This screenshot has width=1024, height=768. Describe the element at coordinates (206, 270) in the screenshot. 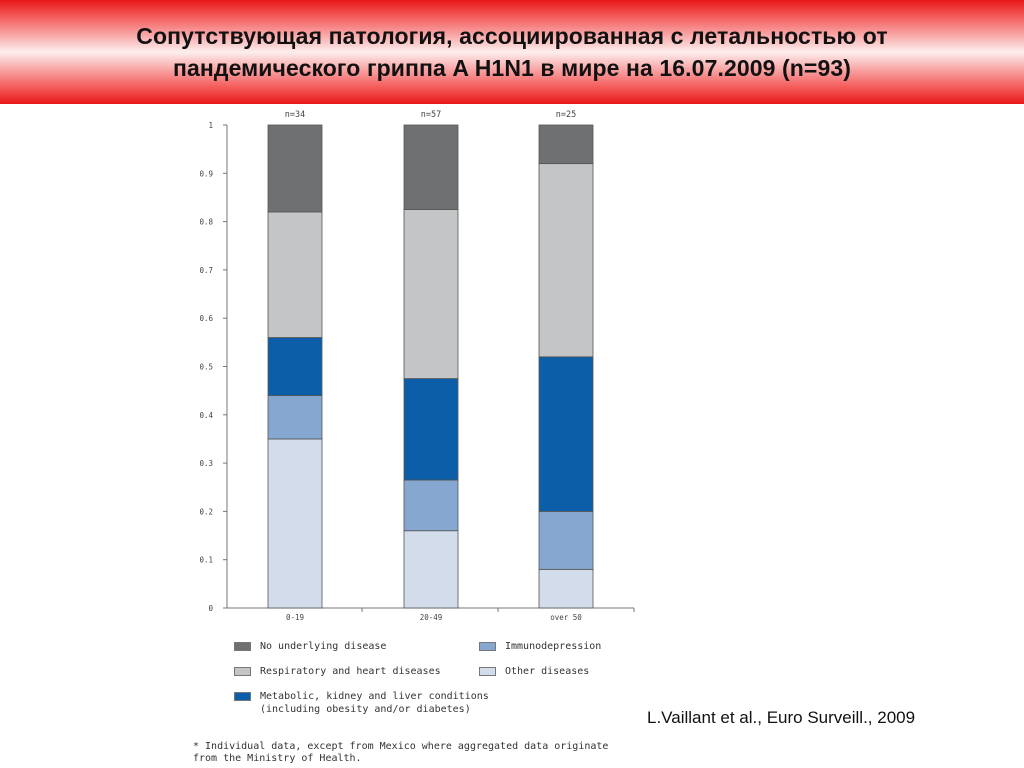

I see `y-tick-label: 0.7` at that location.